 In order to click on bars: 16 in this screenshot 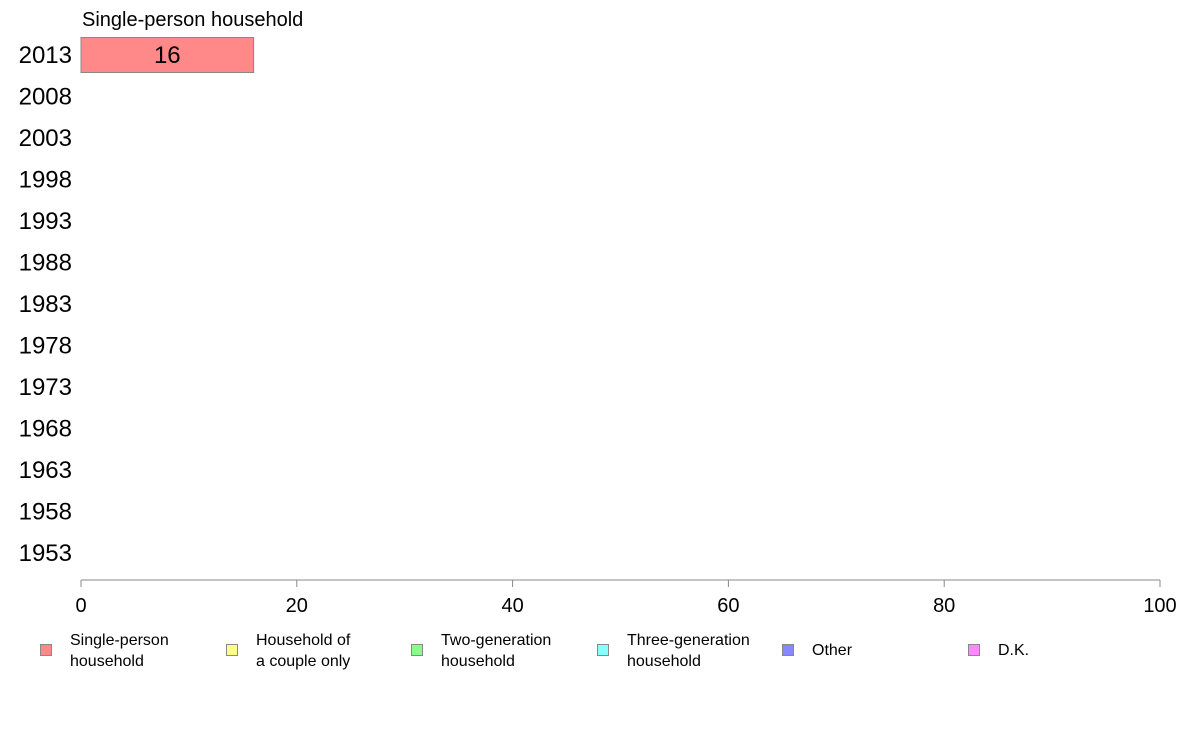, I will do `click(167, 55)`.